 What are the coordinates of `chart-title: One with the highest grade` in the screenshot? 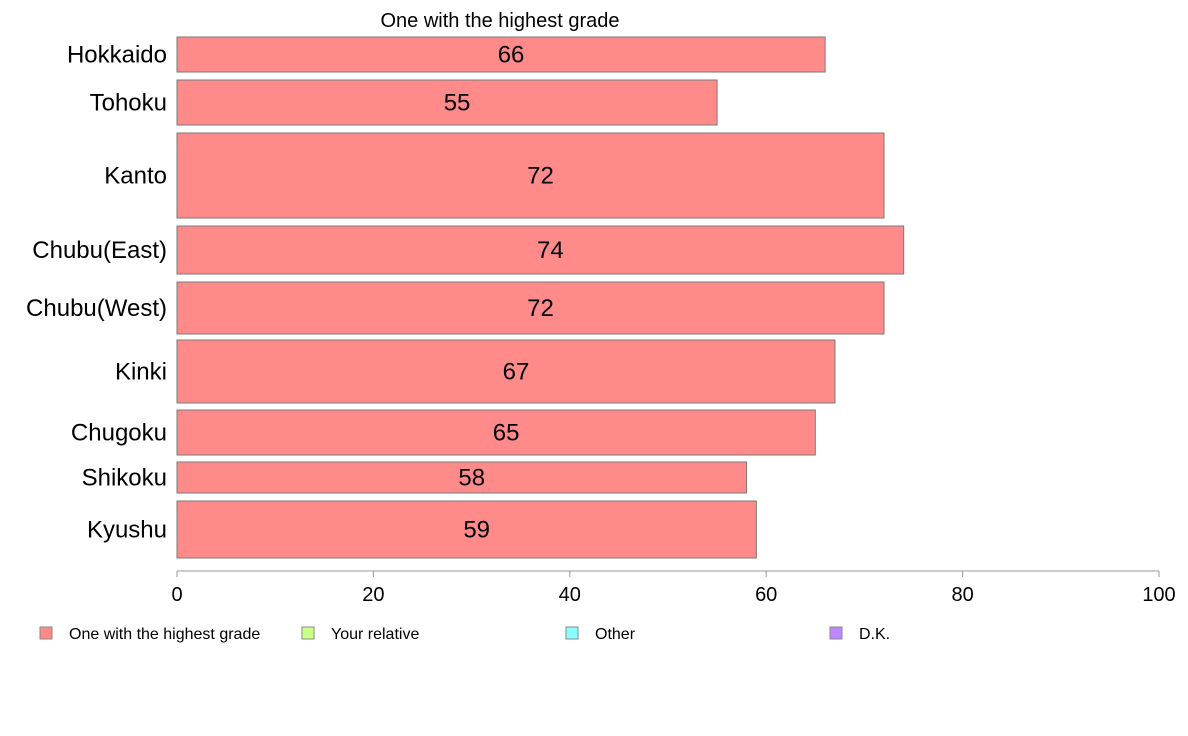 It's located at (499, 21).